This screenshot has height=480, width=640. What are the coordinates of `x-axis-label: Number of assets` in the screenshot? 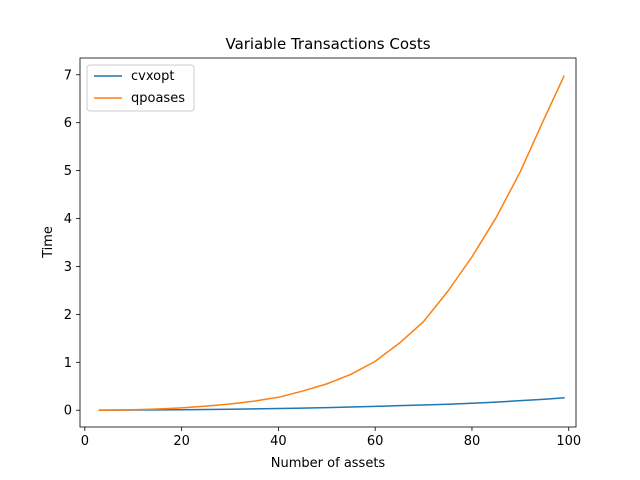 It's located at (328, 463).